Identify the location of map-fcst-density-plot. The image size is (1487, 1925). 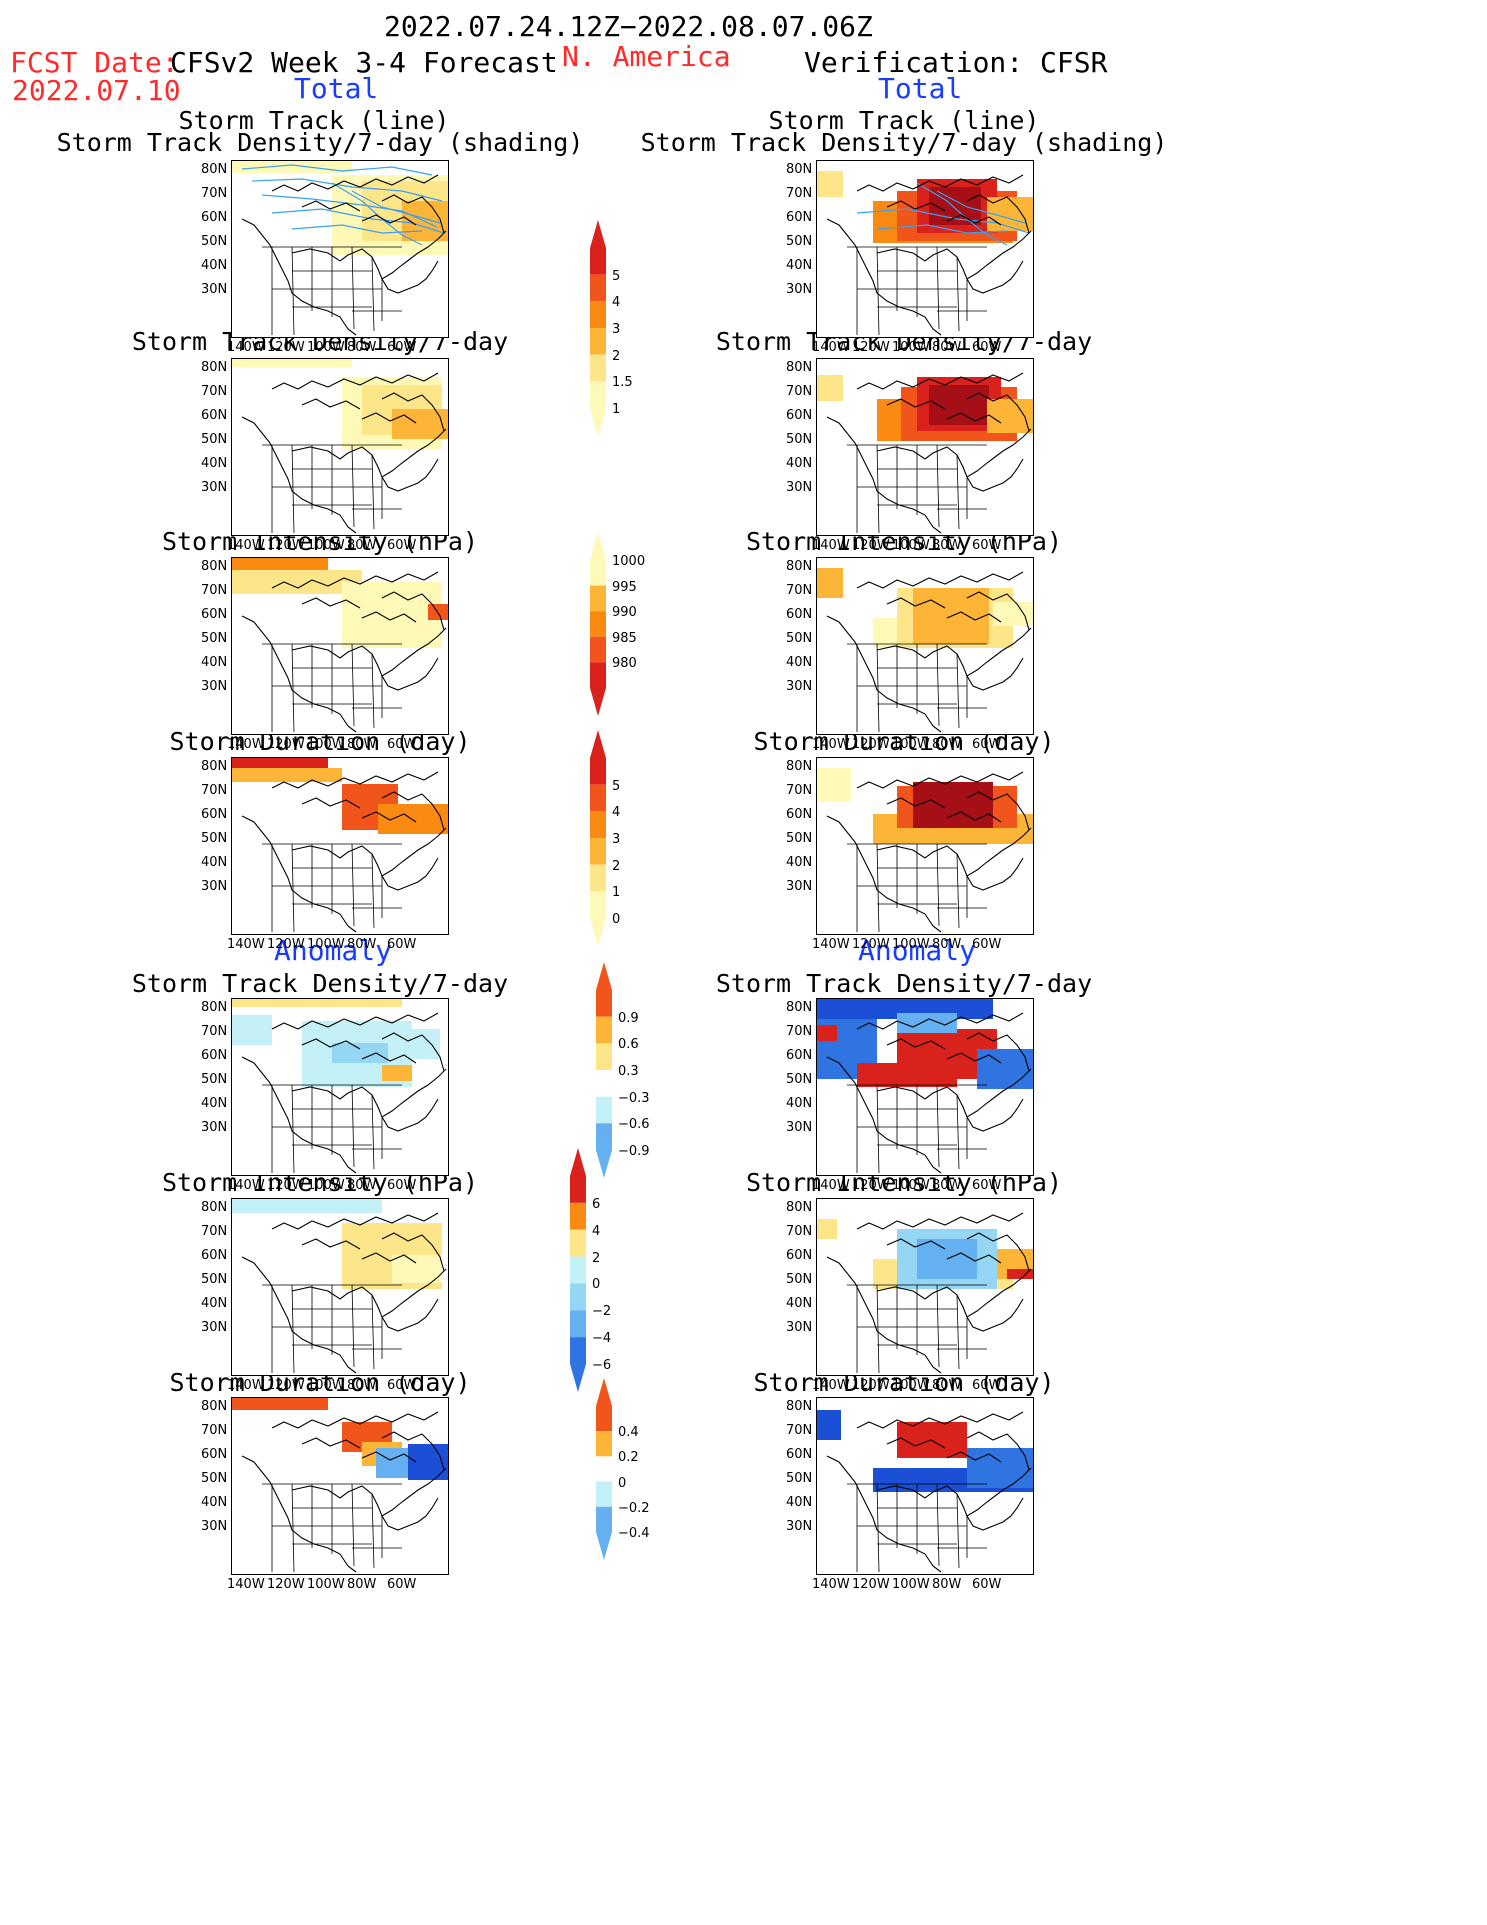
(340, 446).